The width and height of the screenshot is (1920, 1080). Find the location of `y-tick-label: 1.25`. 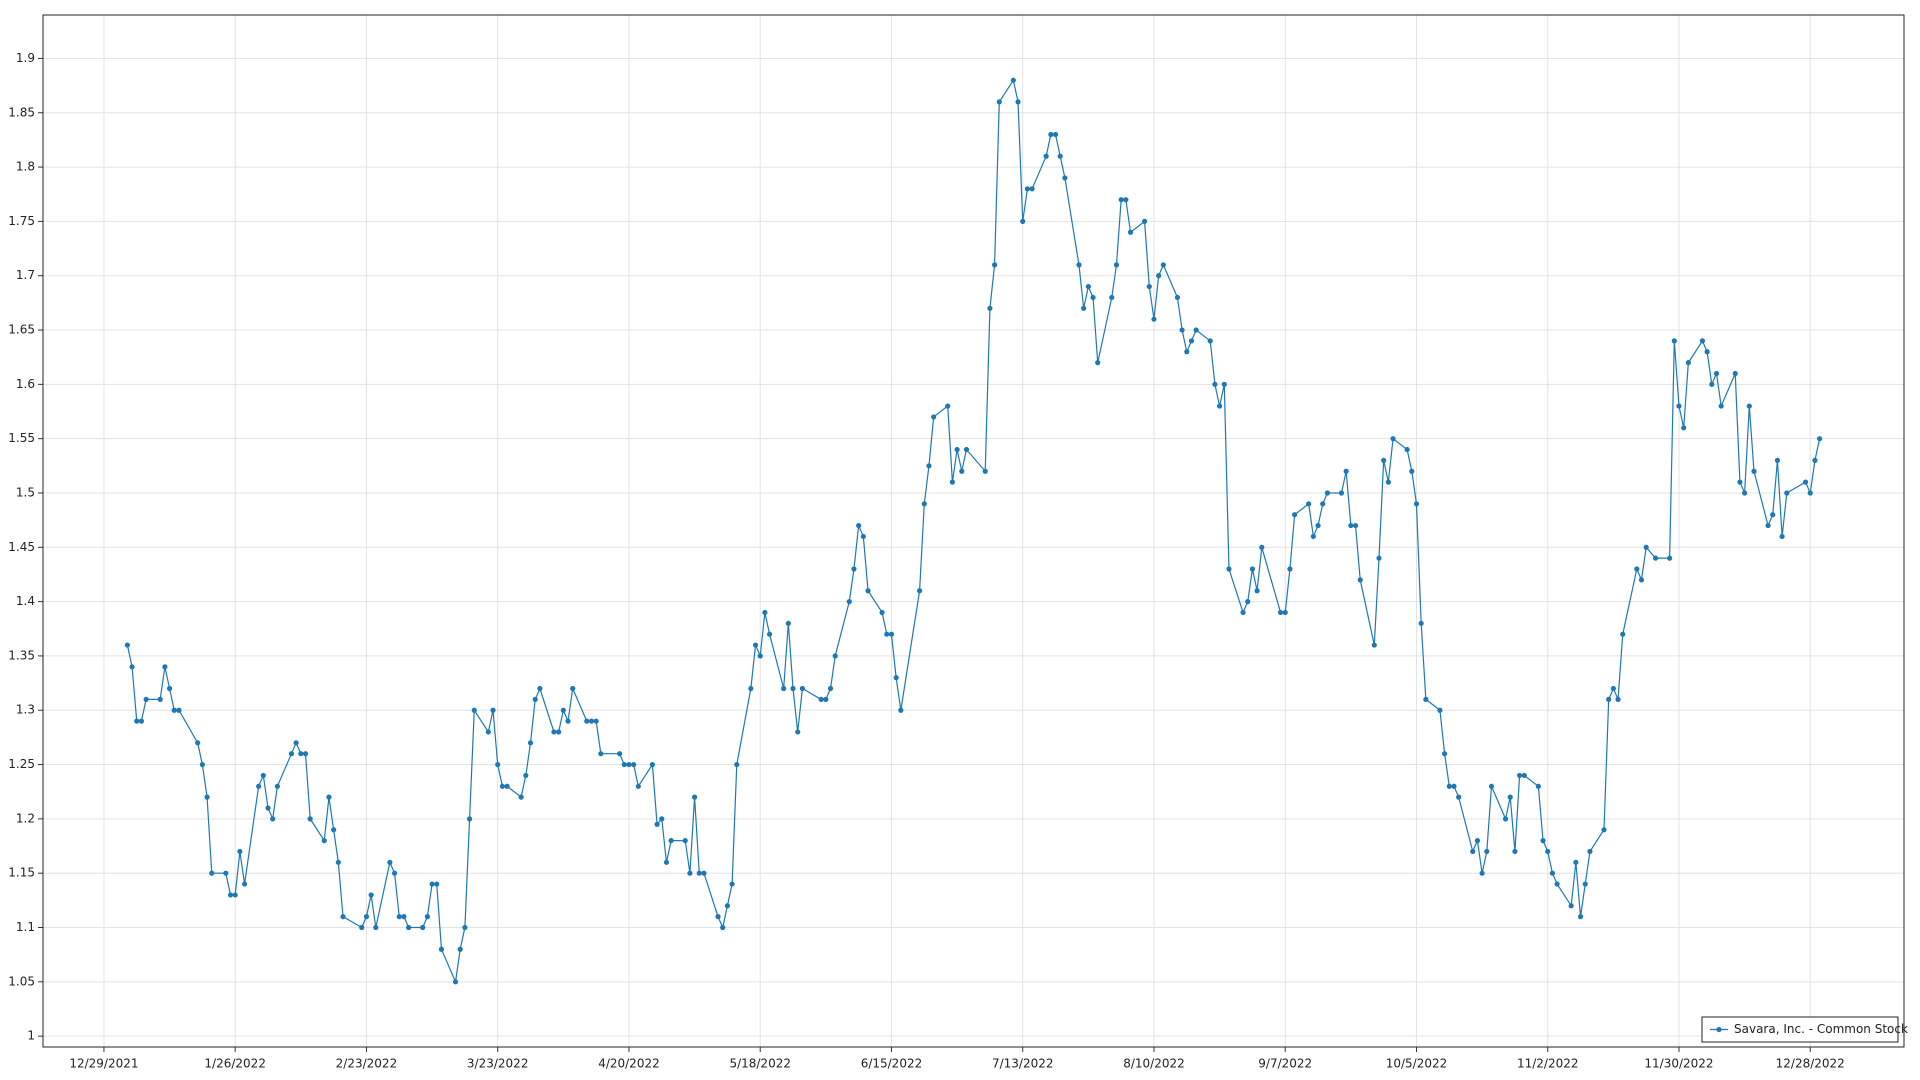

y-tick-label: 1.25 is located at coordinates (21, 764).